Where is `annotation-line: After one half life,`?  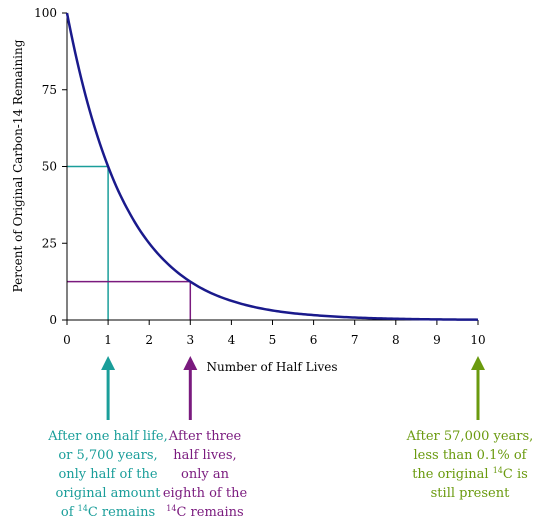
annotation-line: After one half life, is located at coordinates (108, 436).